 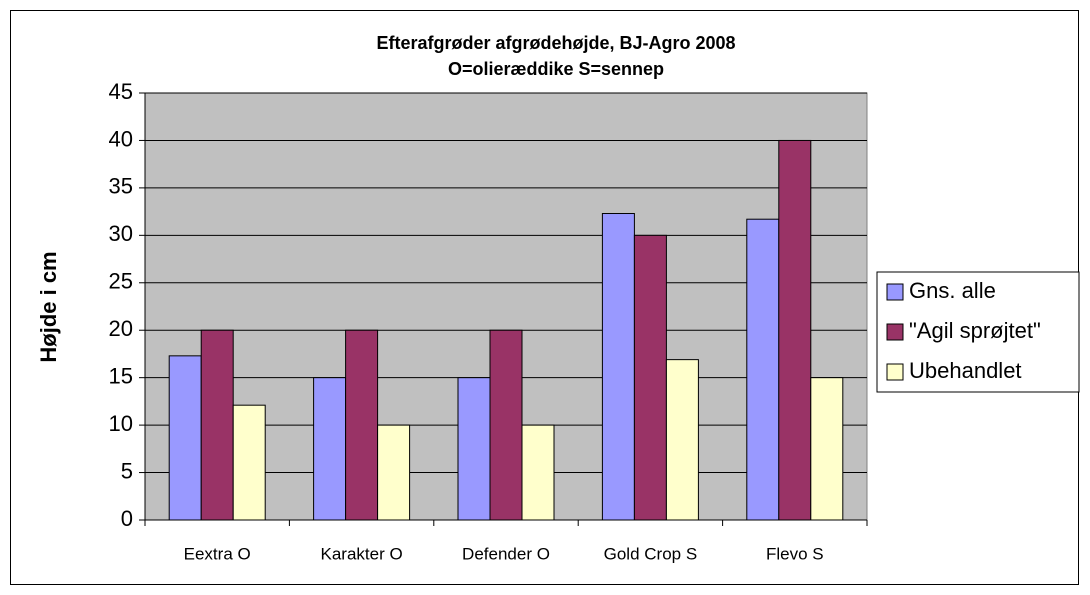 I want to click on y-tick-label: 10, so click(x=121, y=423).